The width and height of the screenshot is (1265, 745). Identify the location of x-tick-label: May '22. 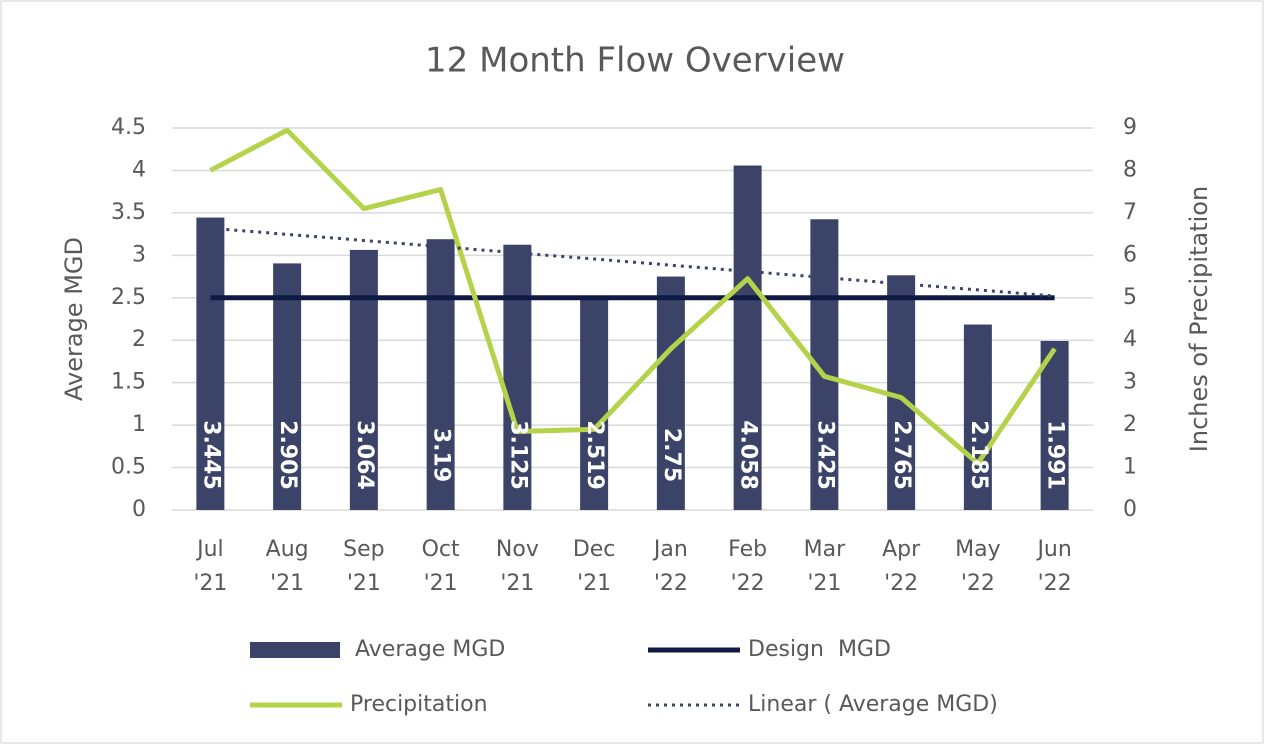
(977, 566).